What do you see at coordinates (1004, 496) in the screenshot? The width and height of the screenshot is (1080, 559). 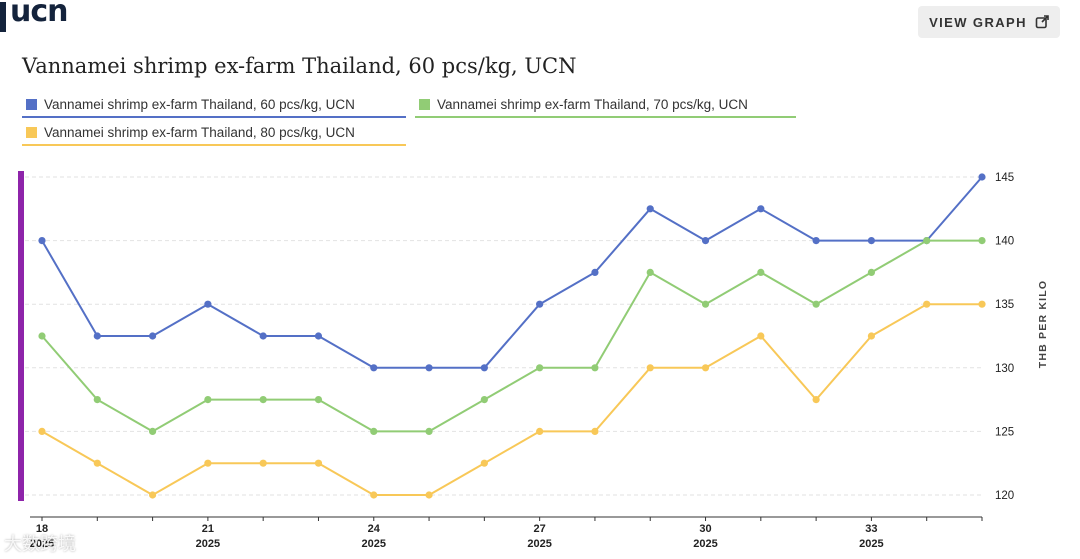 I see `y-tick-label: 120` at bounding box center [1004, 496].